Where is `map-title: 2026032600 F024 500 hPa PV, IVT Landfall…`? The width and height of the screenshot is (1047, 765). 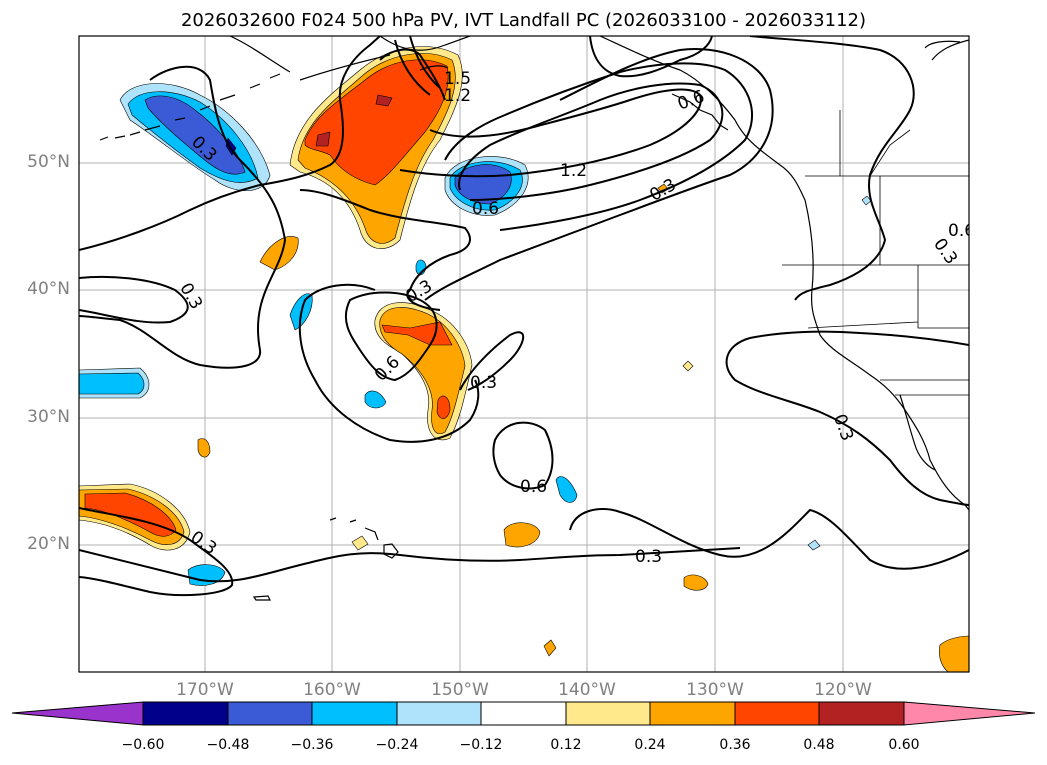
map-title: 2026032600 F024 500 hPa PV, IVT Landfall… is located at coordinates (523, 20).